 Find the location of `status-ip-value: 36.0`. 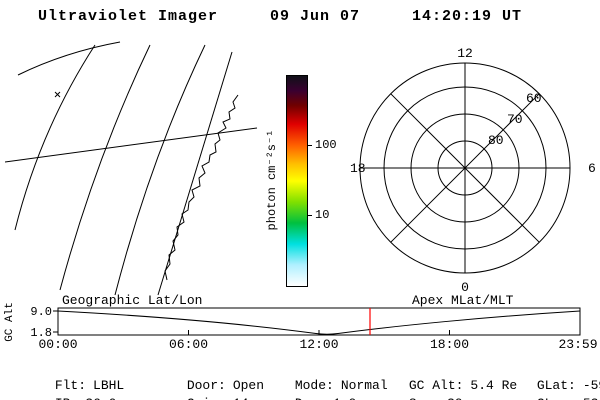

status-ip-value: 36.0 is located at coordinates (100, 398).